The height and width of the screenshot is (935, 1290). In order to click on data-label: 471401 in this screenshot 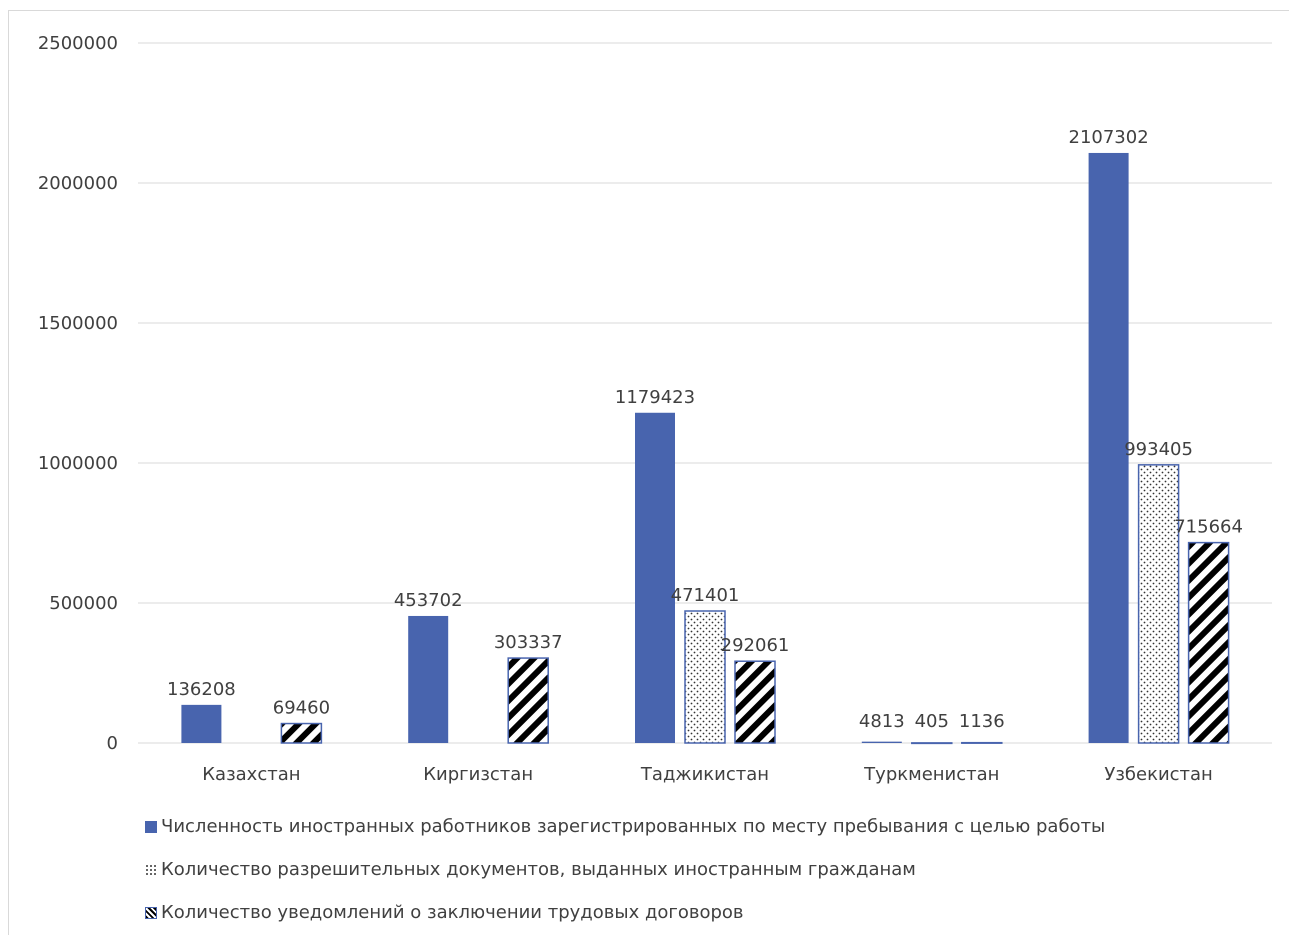, I will do `click(705, 595)`.